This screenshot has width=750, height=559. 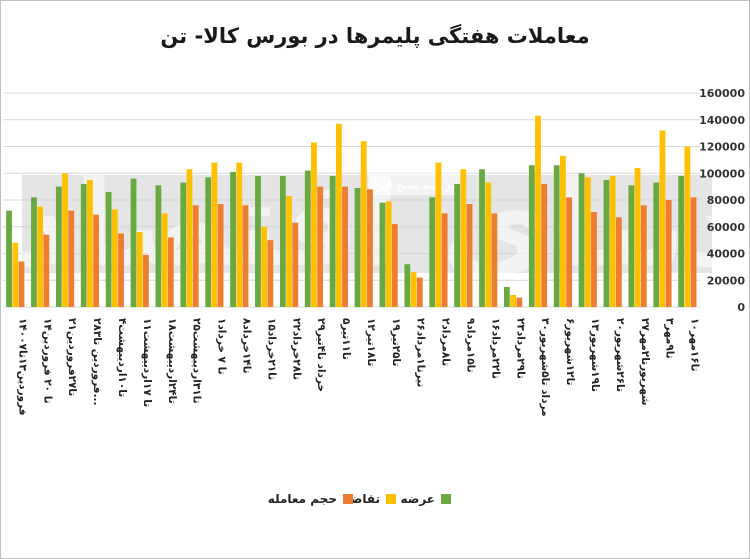 I want to click on x-tick-label: ۶تا۱۲شهریور, so click(x=570, y=352).